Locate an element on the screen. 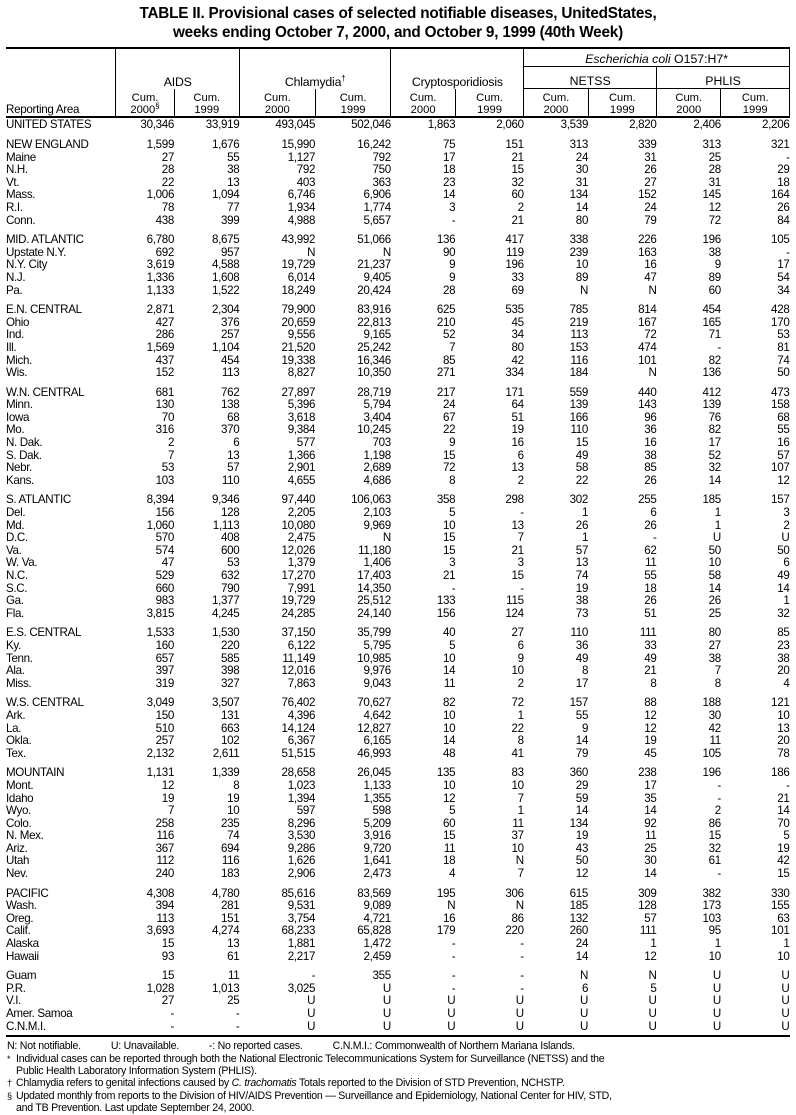 This screenshot has height=1115, width=796. header-col-netss-1999: Cum. 1999 is located at coordinates (622, 103).